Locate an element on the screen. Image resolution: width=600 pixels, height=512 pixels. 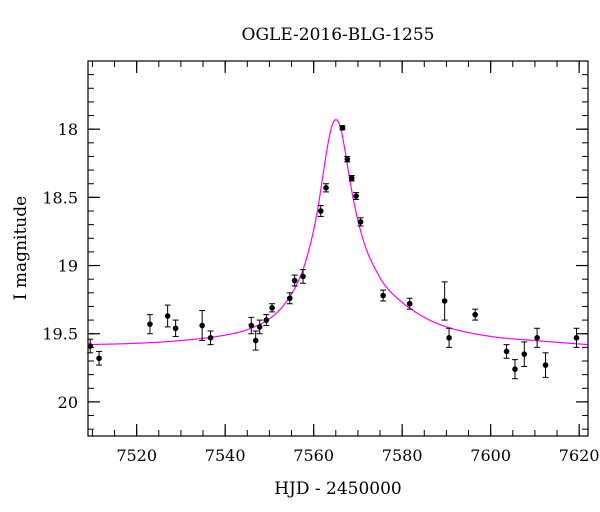
y-tick-label: 18.5 is located at coordinates (60, 197).